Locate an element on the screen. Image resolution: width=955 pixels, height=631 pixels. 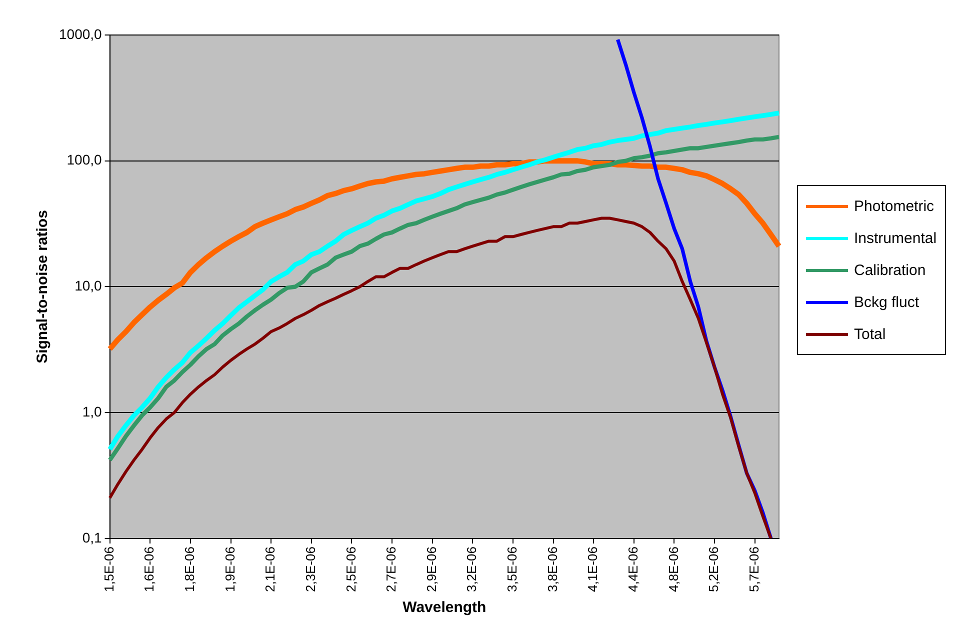
x-tick-label: 4,8E-06 is located at coordinates (673, 569).